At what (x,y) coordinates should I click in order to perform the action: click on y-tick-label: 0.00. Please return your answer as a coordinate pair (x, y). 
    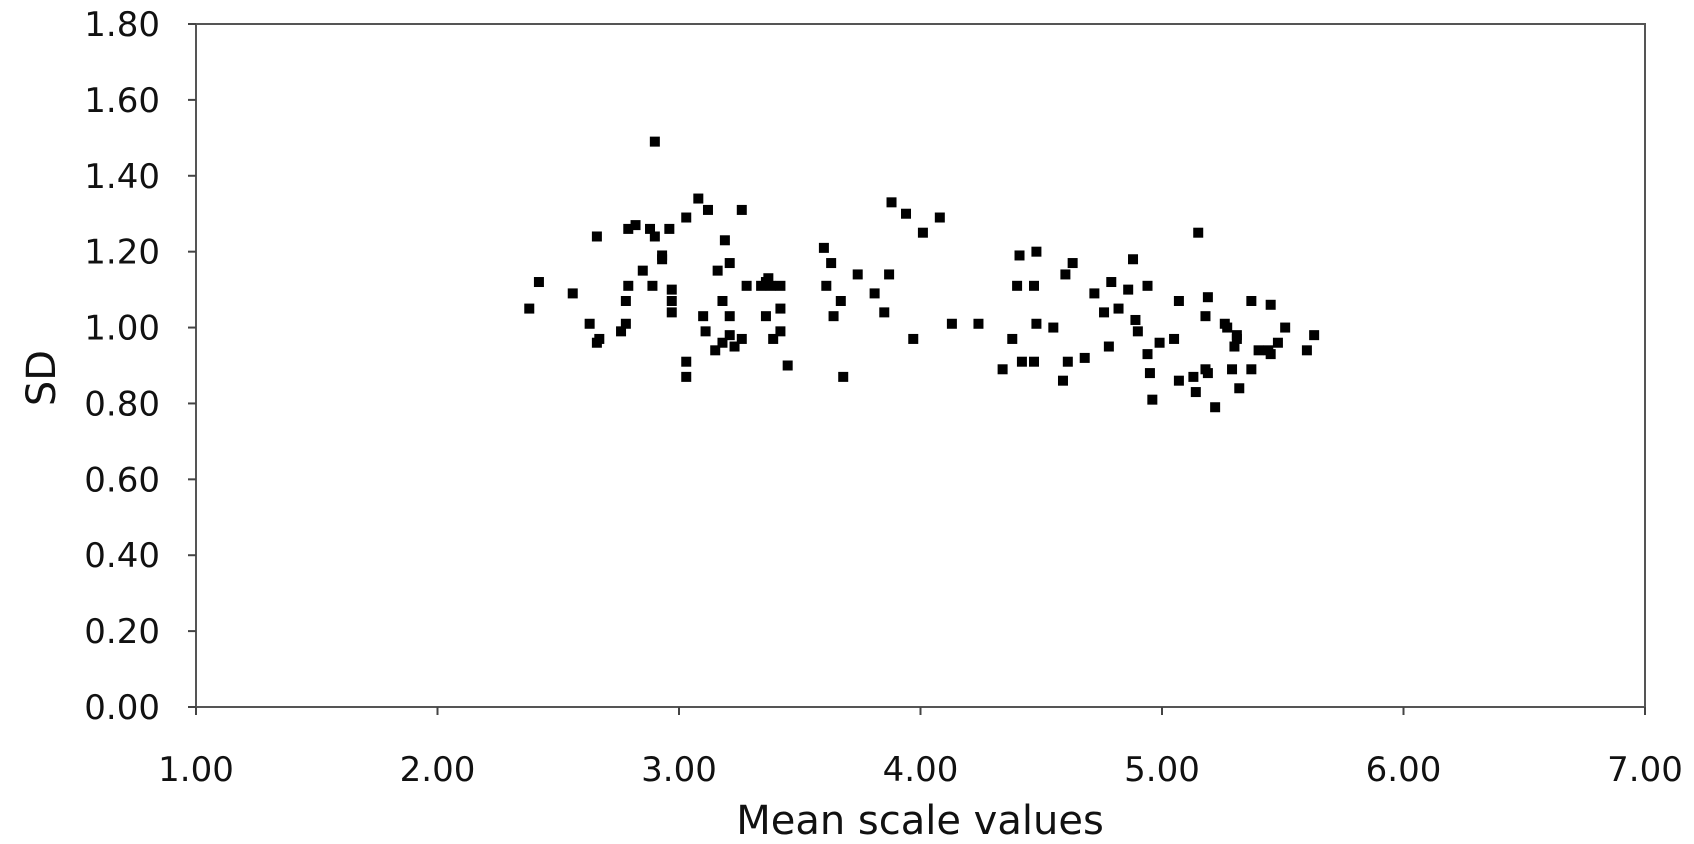
    Looking at the image, I should click on (122, 708).